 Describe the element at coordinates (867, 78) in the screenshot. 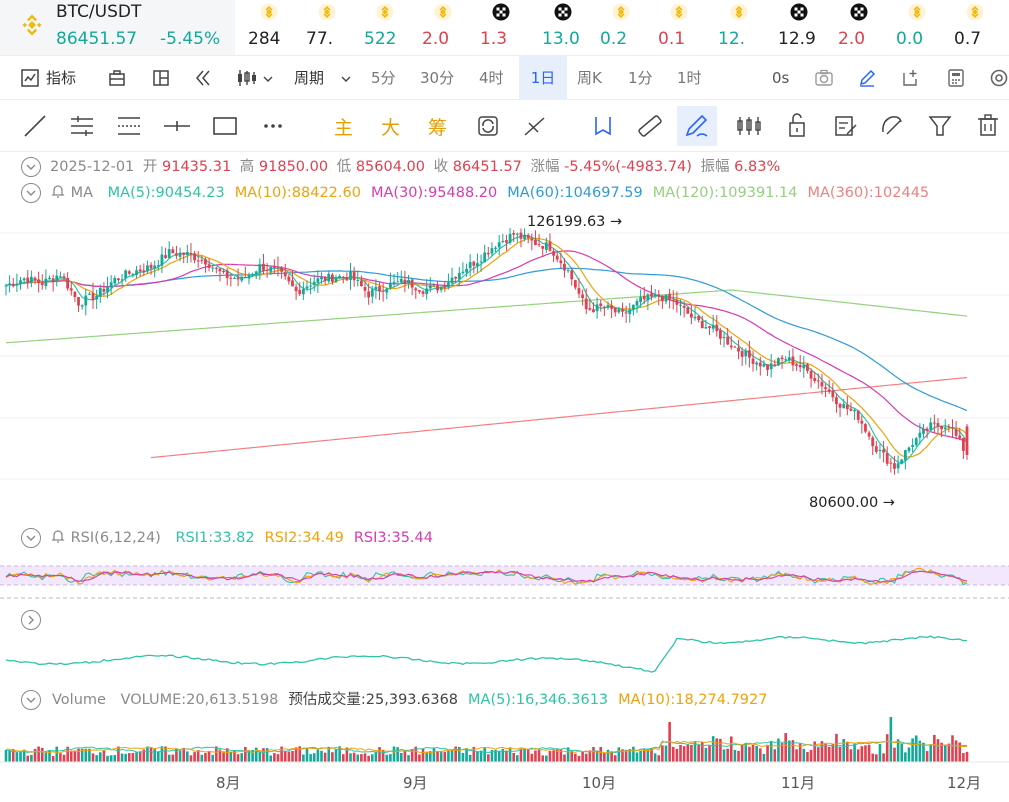

I see `pen-icon` at that location.